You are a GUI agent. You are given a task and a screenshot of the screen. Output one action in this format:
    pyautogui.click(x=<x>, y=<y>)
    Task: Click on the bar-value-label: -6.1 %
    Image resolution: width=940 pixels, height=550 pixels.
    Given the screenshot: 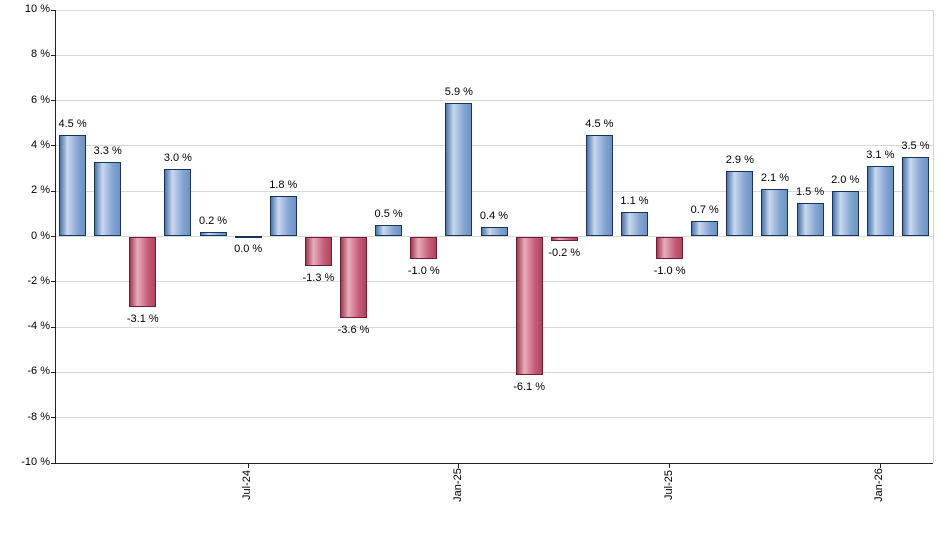 What is the action you would take?
    pyautogui.click(x=529, y=386)
    